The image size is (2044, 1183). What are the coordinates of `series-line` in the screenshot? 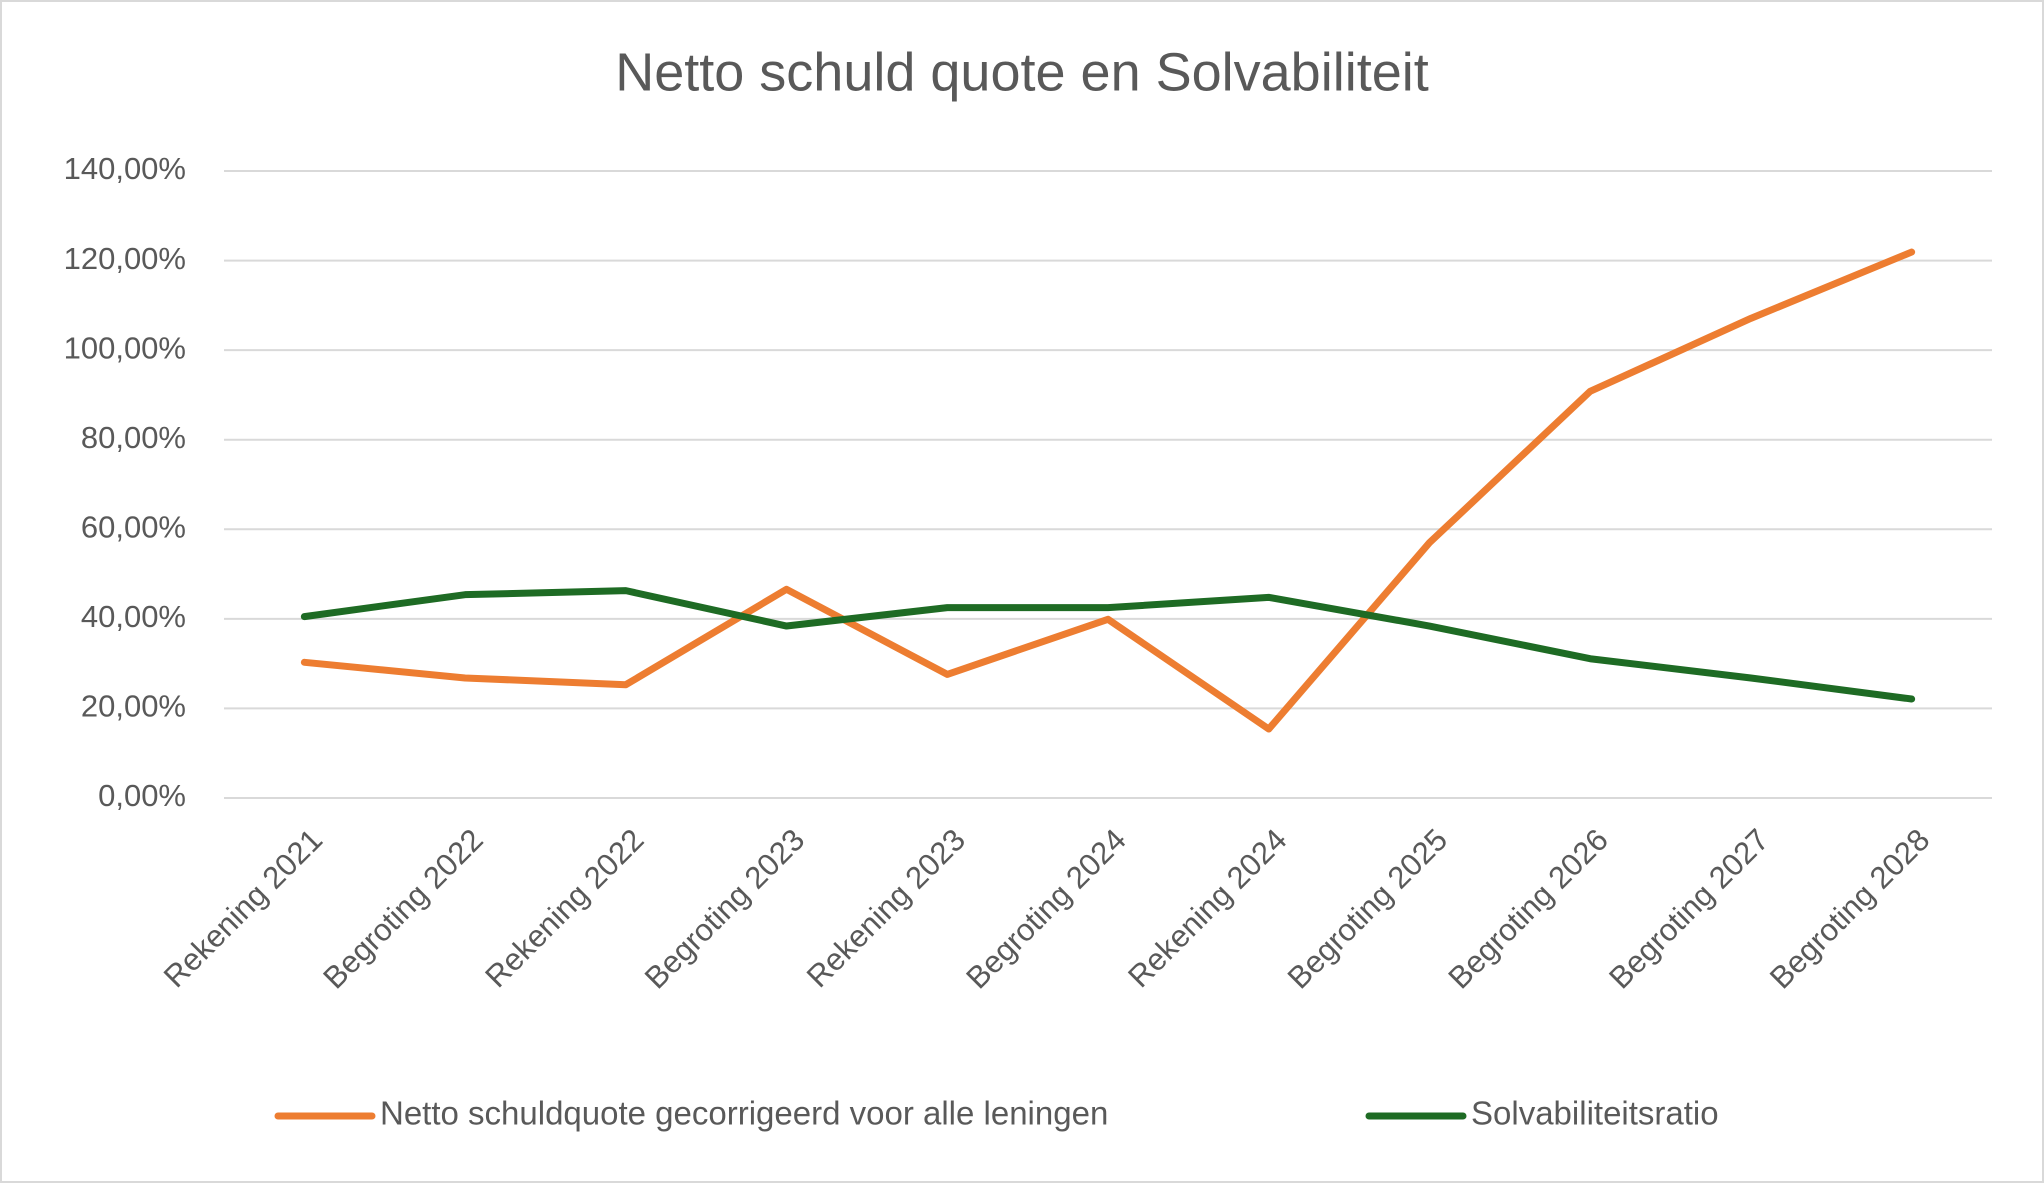 It's located at (1108, 645).